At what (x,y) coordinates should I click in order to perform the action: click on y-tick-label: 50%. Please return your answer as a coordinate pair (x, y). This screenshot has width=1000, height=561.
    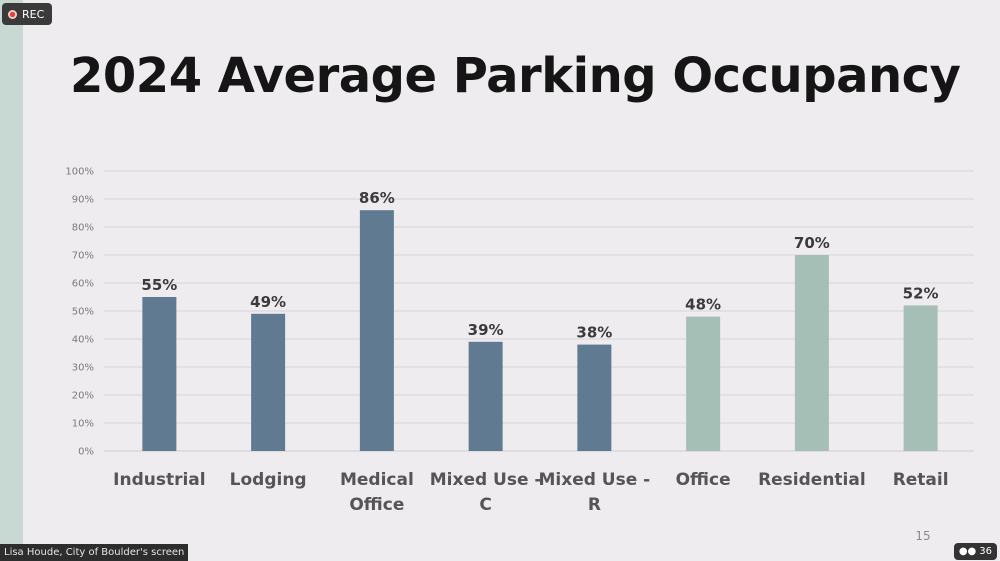
    Looking at the image, I should click on (83, 312).